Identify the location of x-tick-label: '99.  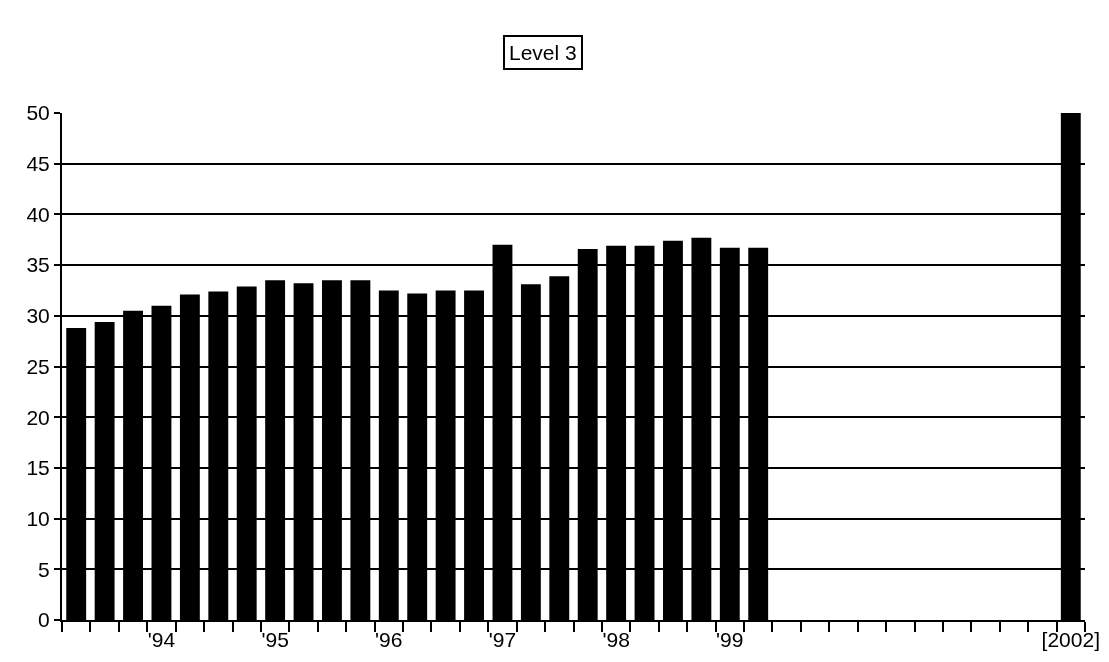
(730, 640).